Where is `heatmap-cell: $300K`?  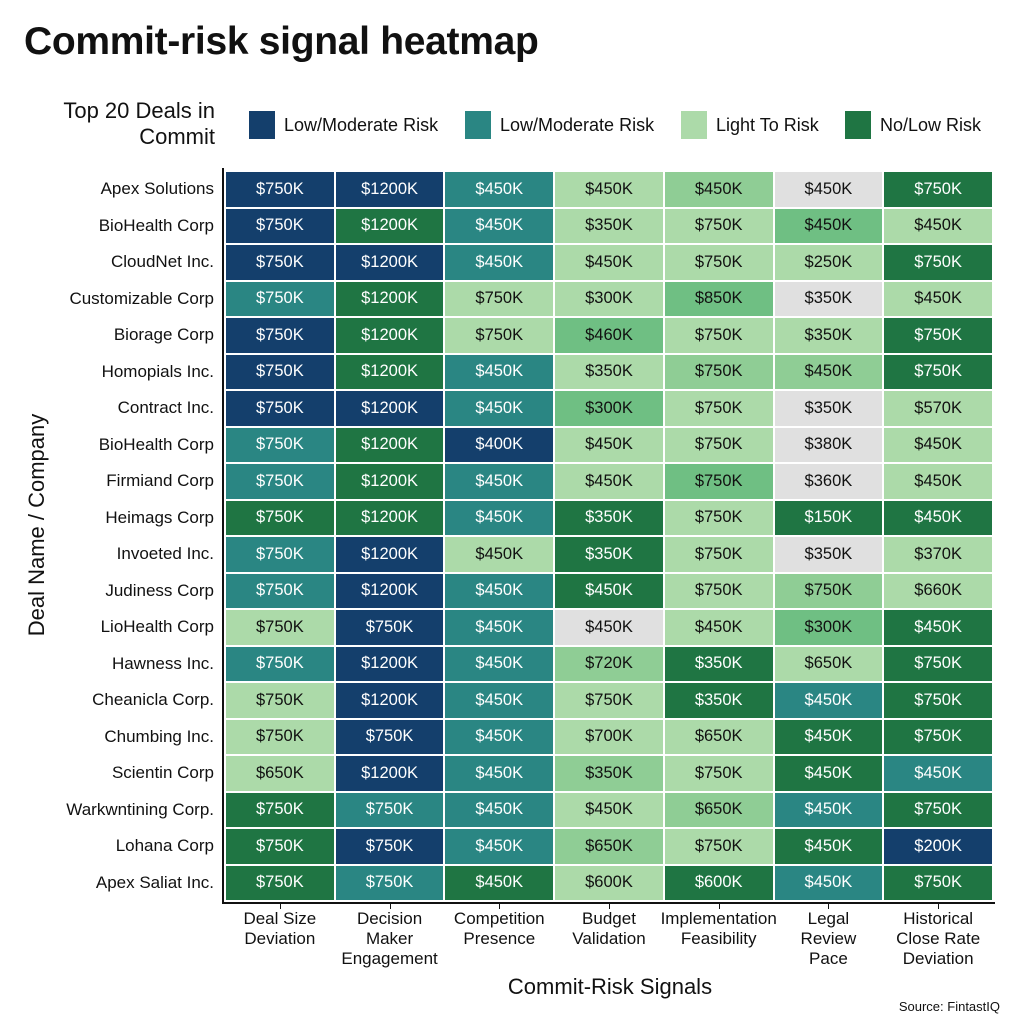 heatmap-cell: $300K is located at coordinates (609, 408).